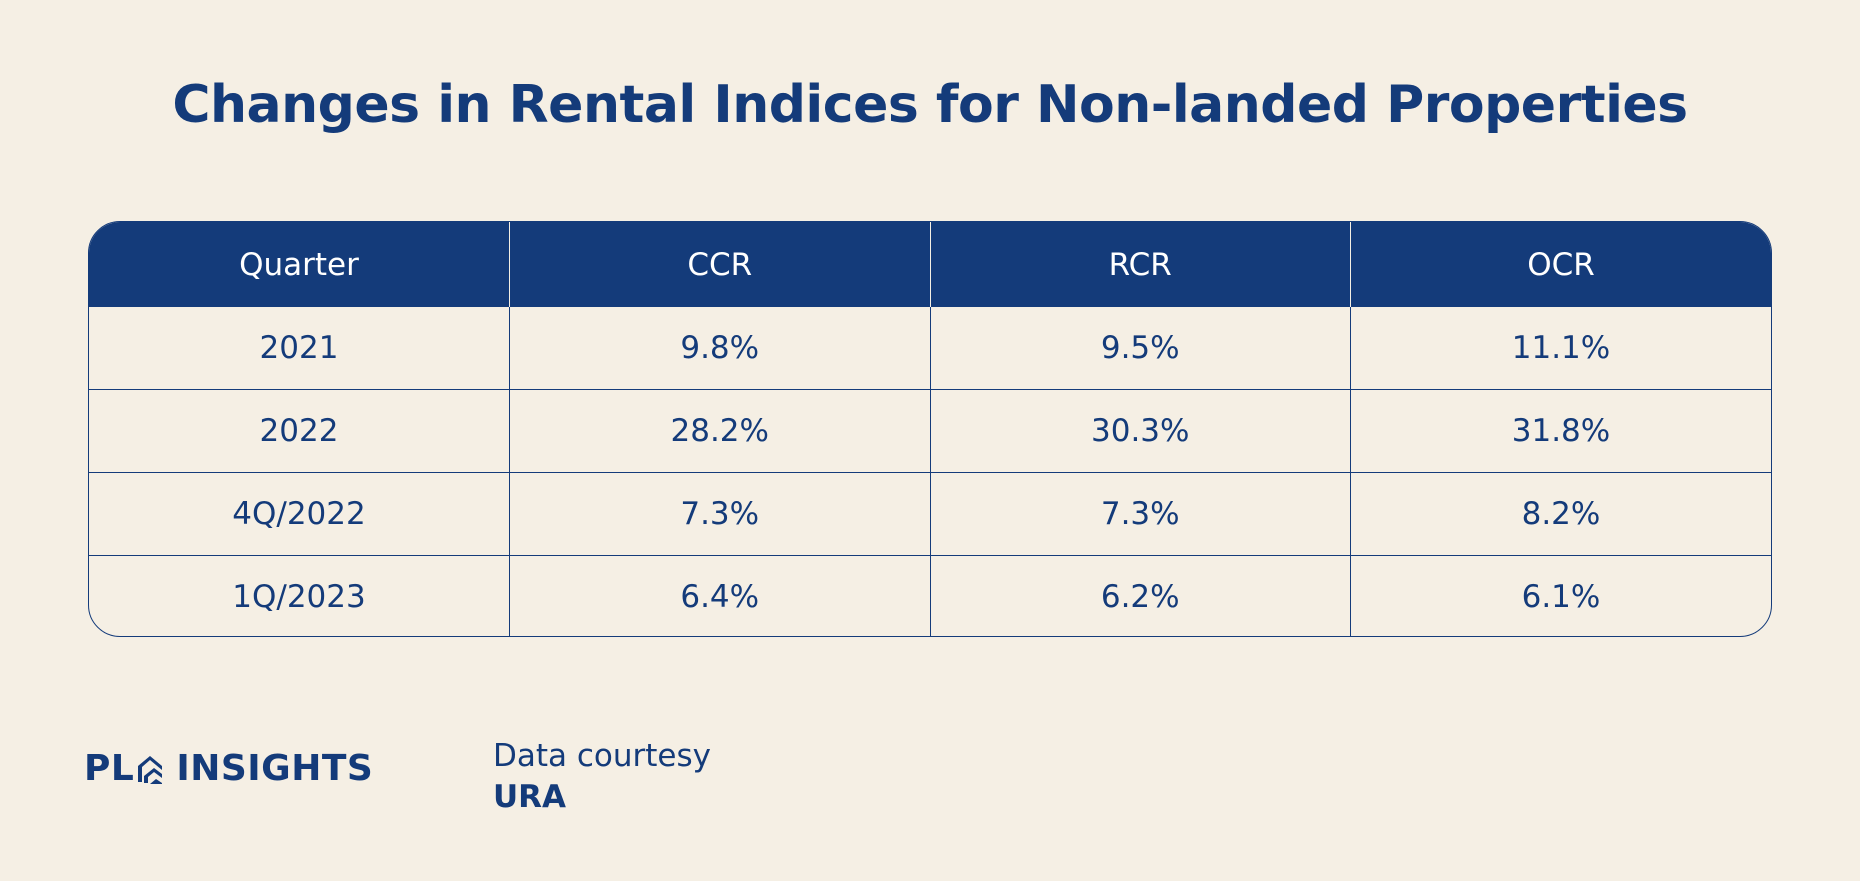 The height and width of the screenshot is (881, 1860). Describe the element at coordinates (720, 514) in the screenshot. I see `cell-ccr: 7.3%` at that location.